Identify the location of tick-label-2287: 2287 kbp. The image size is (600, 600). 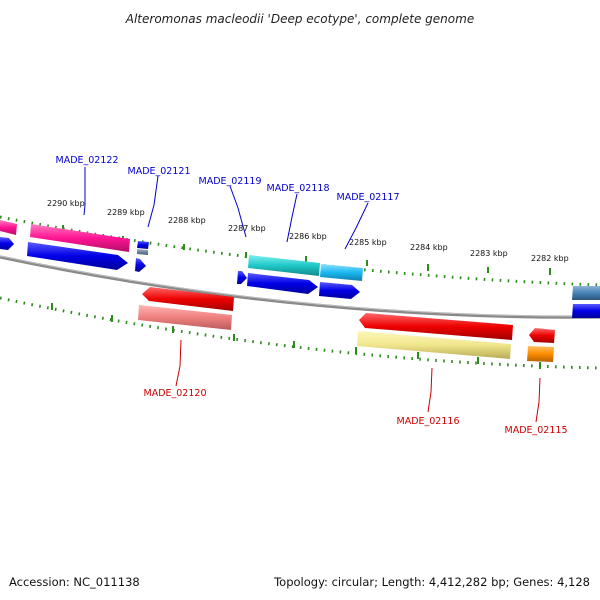
(247, 228).